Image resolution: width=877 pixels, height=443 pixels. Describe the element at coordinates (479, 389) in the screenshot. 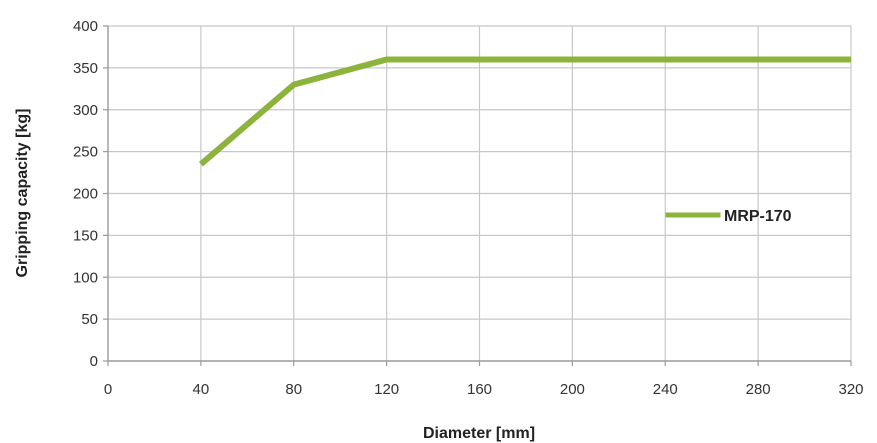

I see `x-tick-label-160: 160` at that location.